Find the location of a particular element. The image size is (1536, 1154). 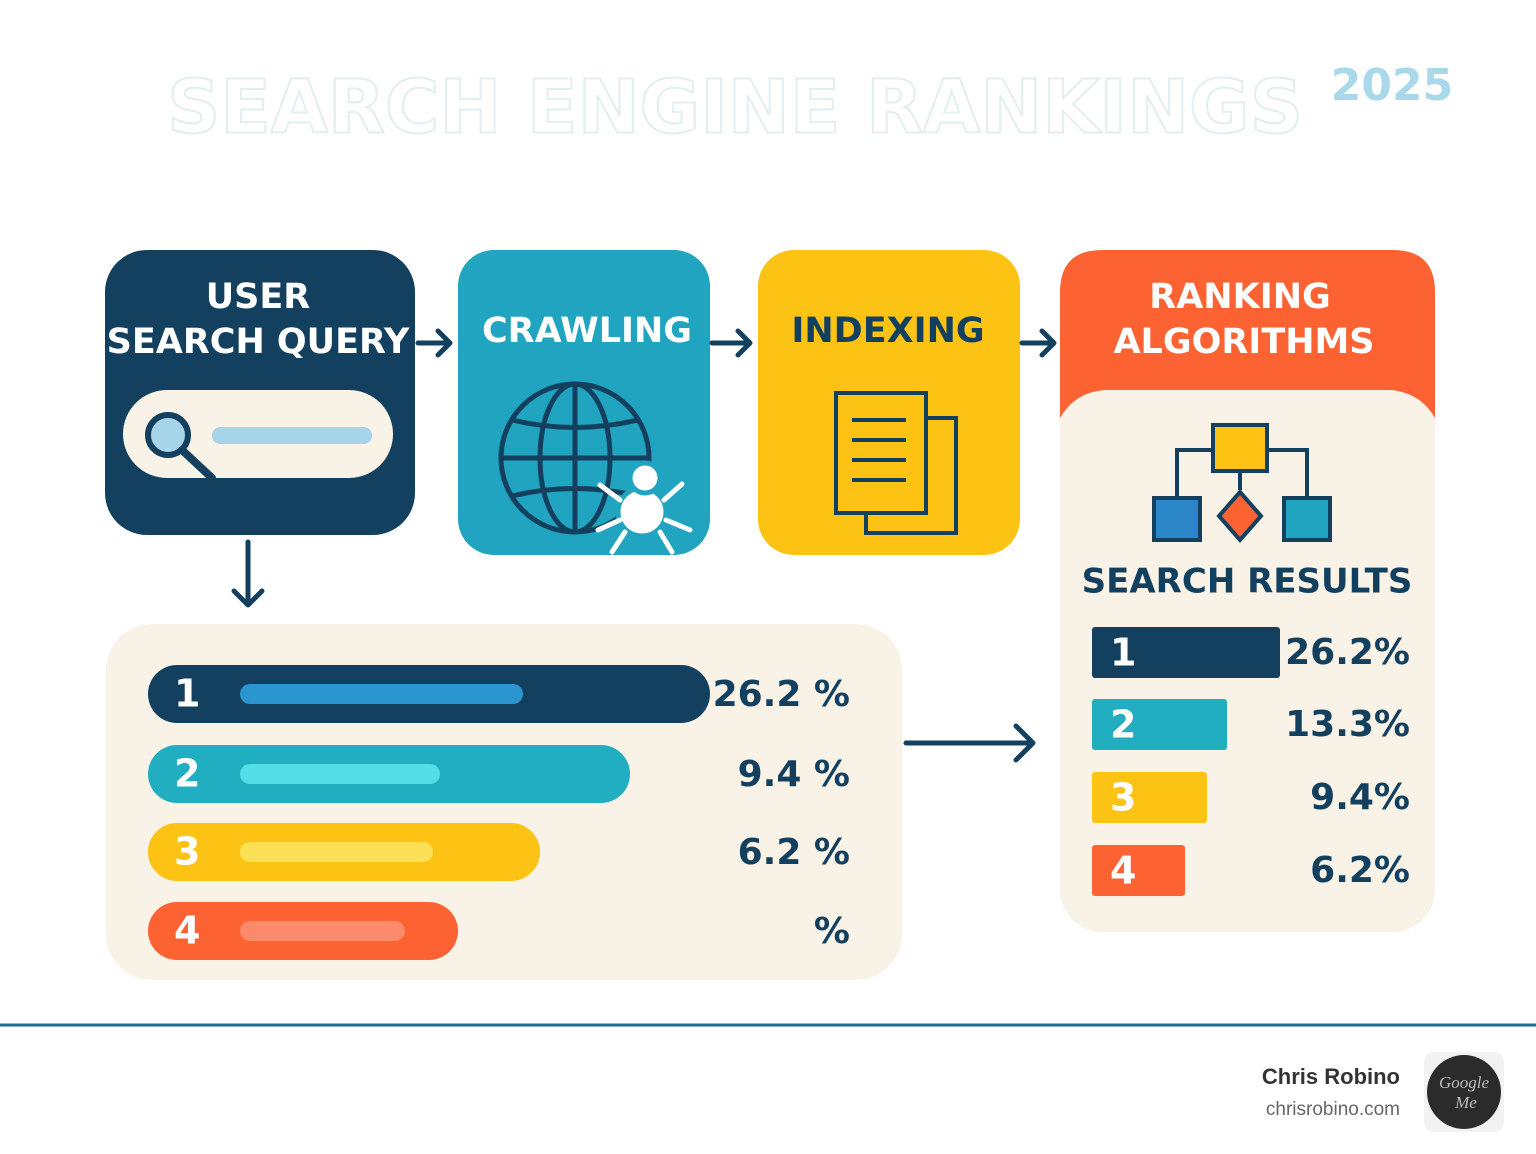

step-label: CRAWLING is located at coordinates (587, 331).